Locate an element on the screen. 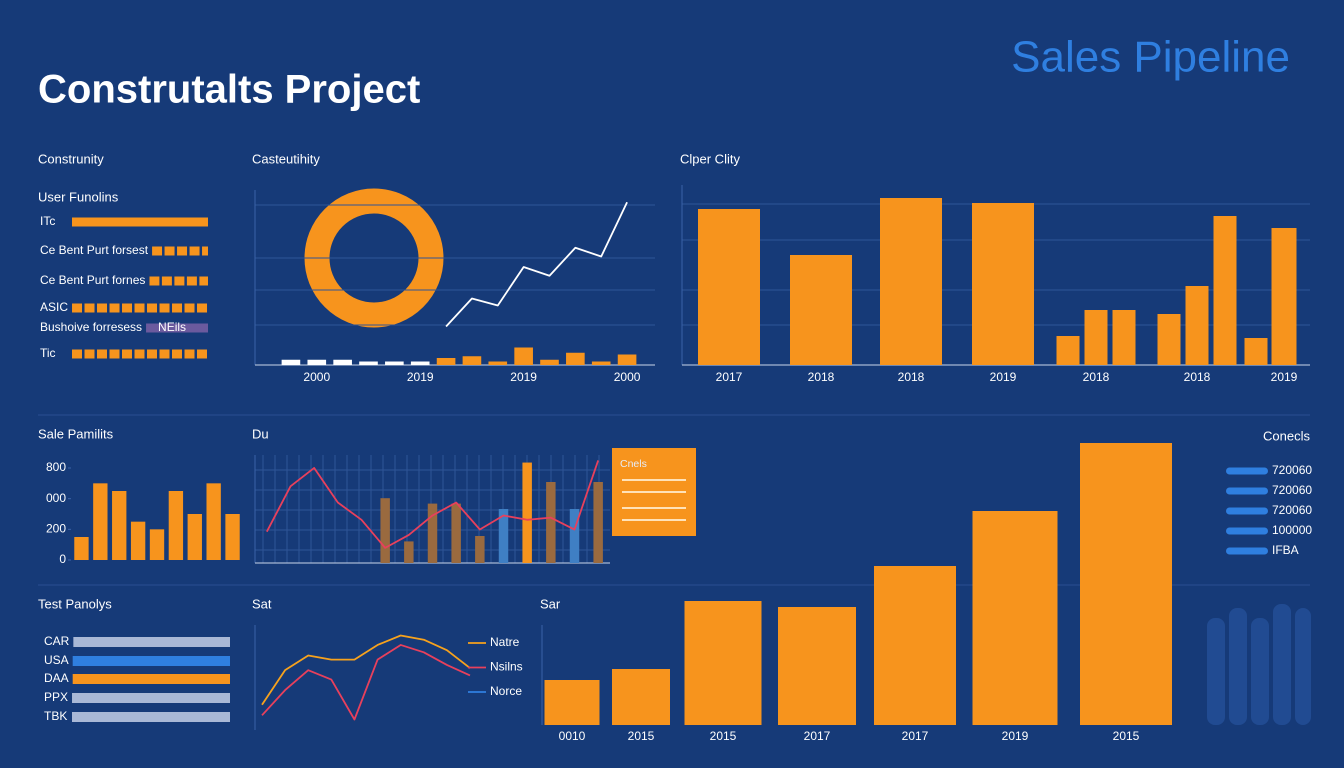  tooltip-box is located at coordinates (654, 492).